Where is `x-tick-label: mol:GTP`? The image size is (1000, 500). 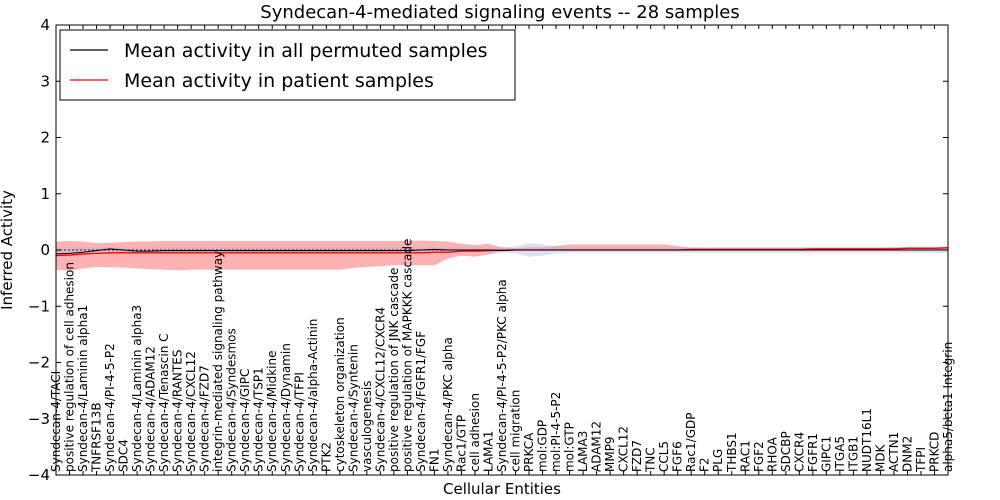
x-tick-label: mol:GTP is located at coordinates (570, 447).